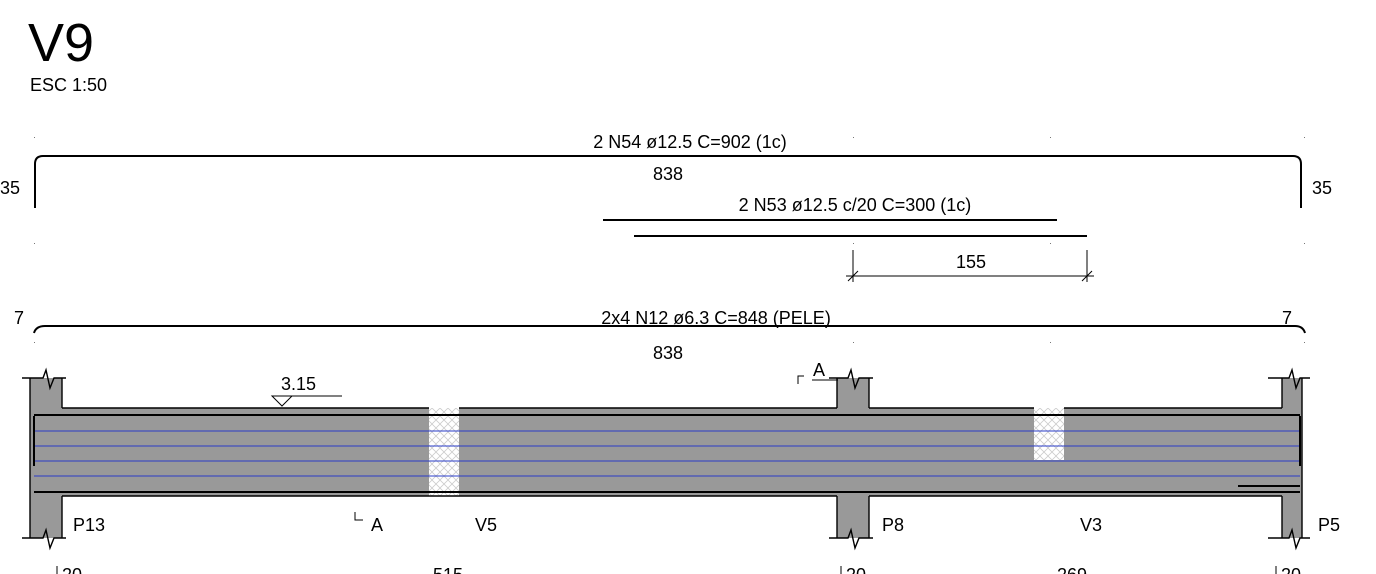 The height and width of the screenshot is (574, 1376). I want to click on level-marker: 3.15, so click(306, 390).